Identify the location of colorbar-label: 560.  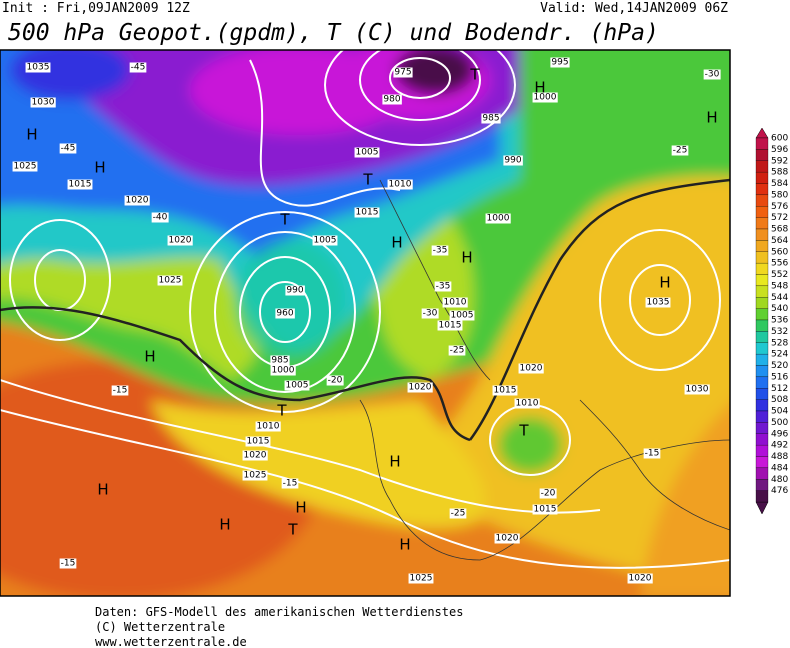
(779, 252).